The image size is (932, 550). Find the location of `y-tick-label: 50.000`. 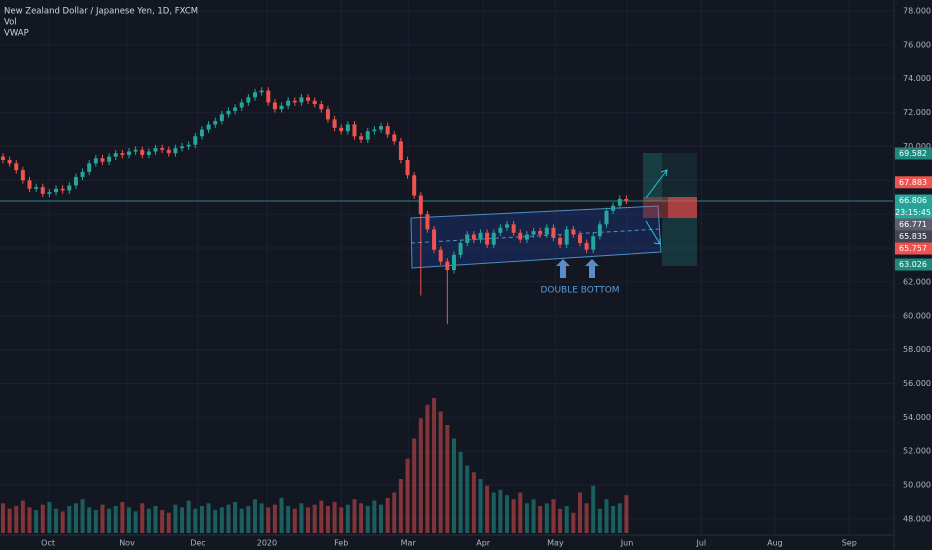

y-tick-label: 50.000 is located at coordinates (917, 485).